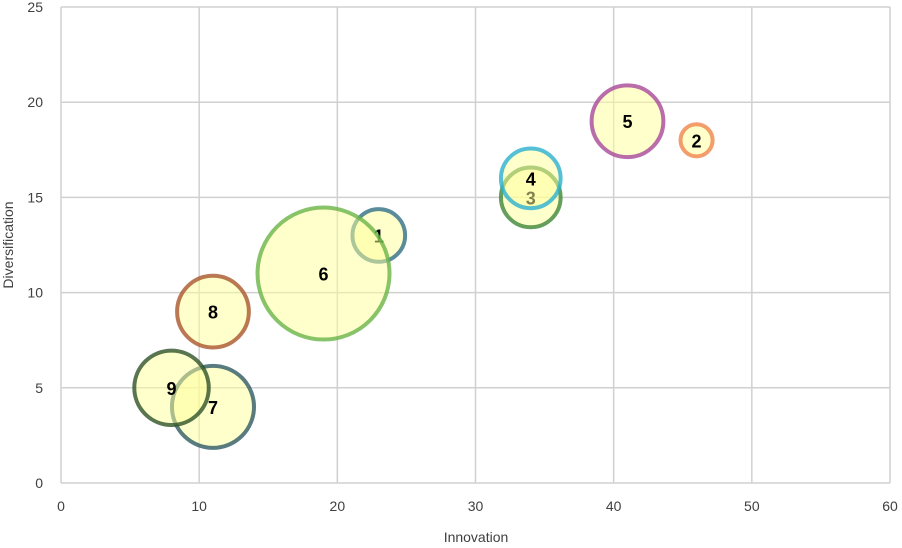 The width and height of the screenshot is (902, 548). I want to click on bubble-label: 9, so click(172, 389).